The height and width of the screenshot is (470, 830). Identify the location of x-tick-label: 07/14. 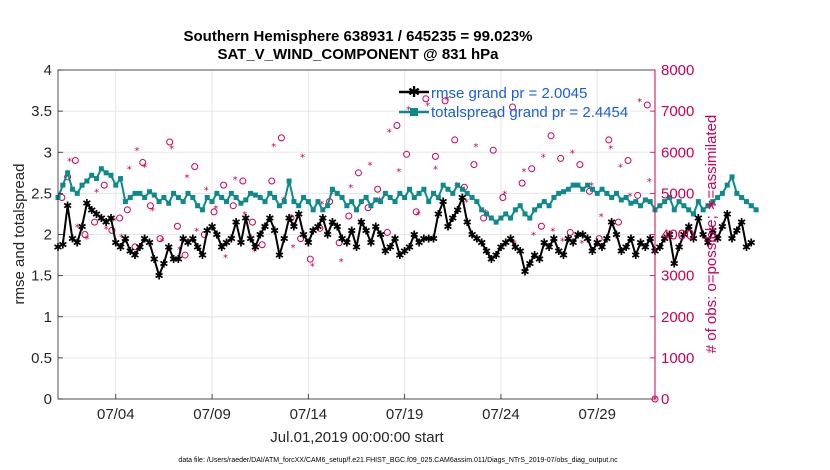
(309, 414).